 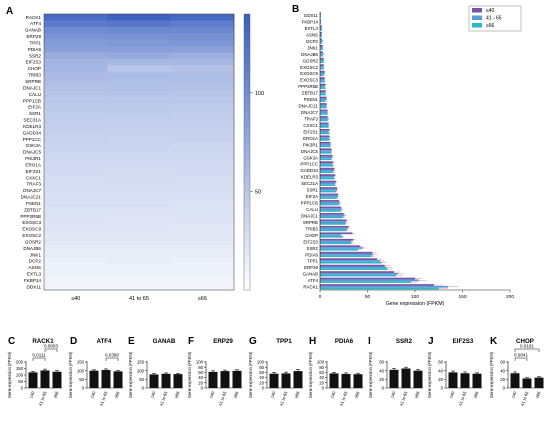 I want to click on bar-category-label: PPP1CB, so click(x=309, y=203).